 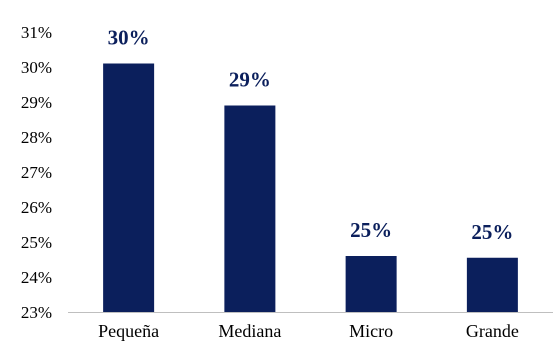 I want to click on category-label: Grande, so click(x=492, y=331).